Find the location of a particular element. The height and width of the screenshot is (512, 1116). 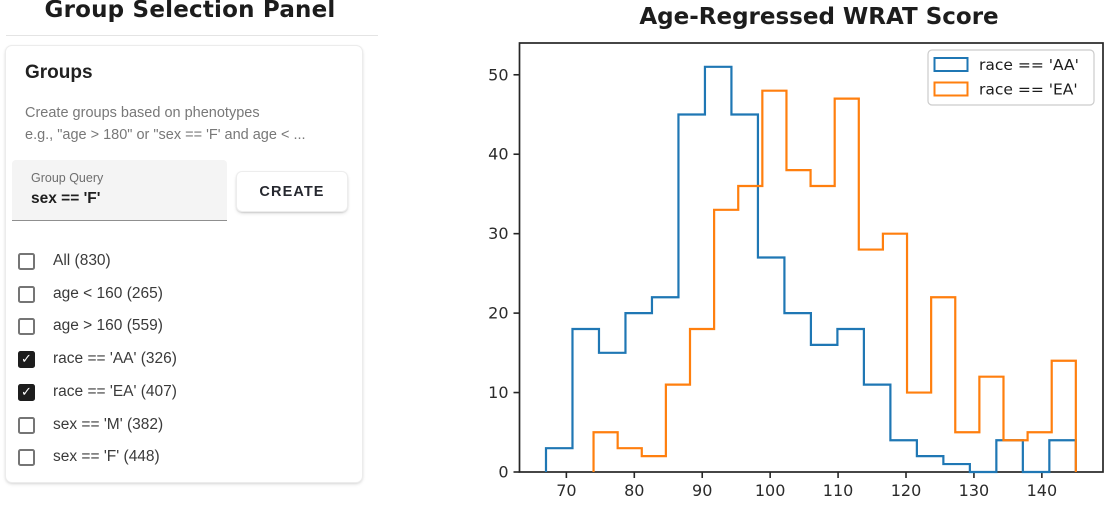

group-label: race == 'EA' (407) is located at coordinates (115, 391).